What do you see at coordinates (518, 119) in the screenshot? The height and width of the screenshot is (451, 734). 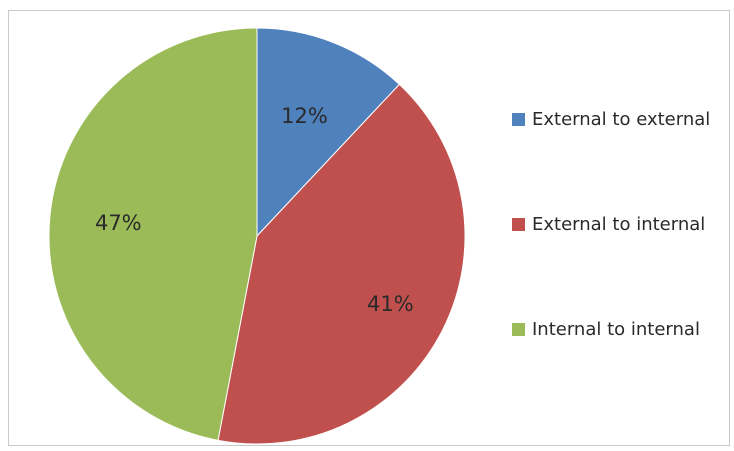 I see `legend-swatch-external-to-external` at bounding box center [518, 119].